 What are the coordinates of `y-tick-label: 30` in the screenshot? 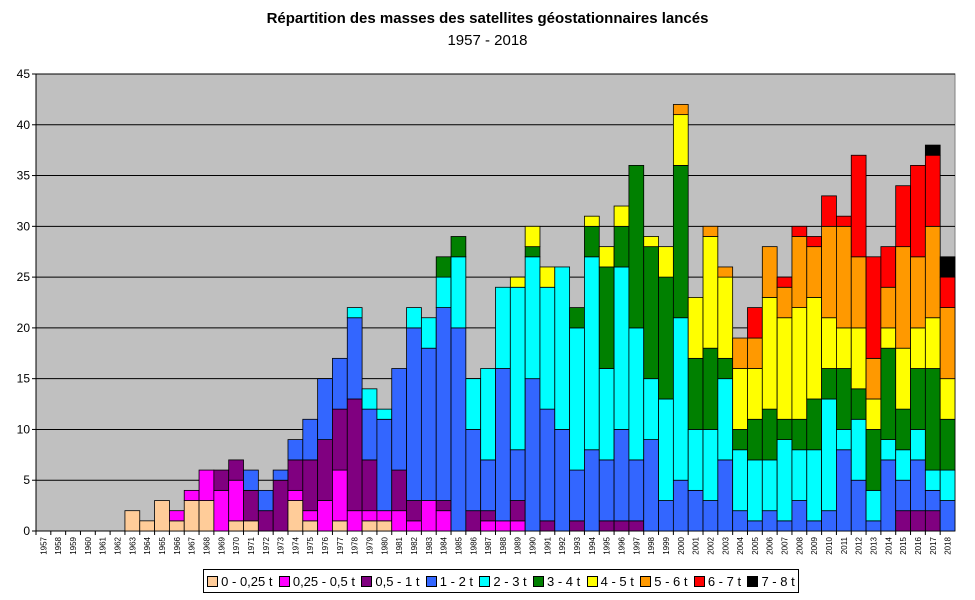 It's located at (24, 226).